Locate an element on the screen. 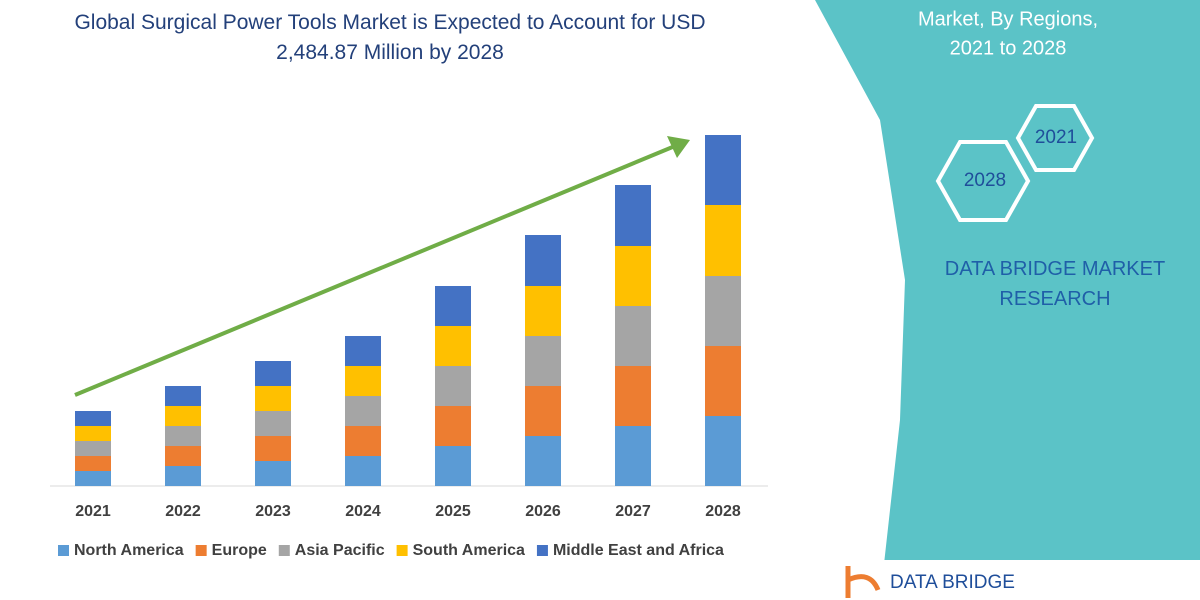 The width and height of the screenshot is (1200, 600). legend-label: Europe is located at coordinates (239, 550).